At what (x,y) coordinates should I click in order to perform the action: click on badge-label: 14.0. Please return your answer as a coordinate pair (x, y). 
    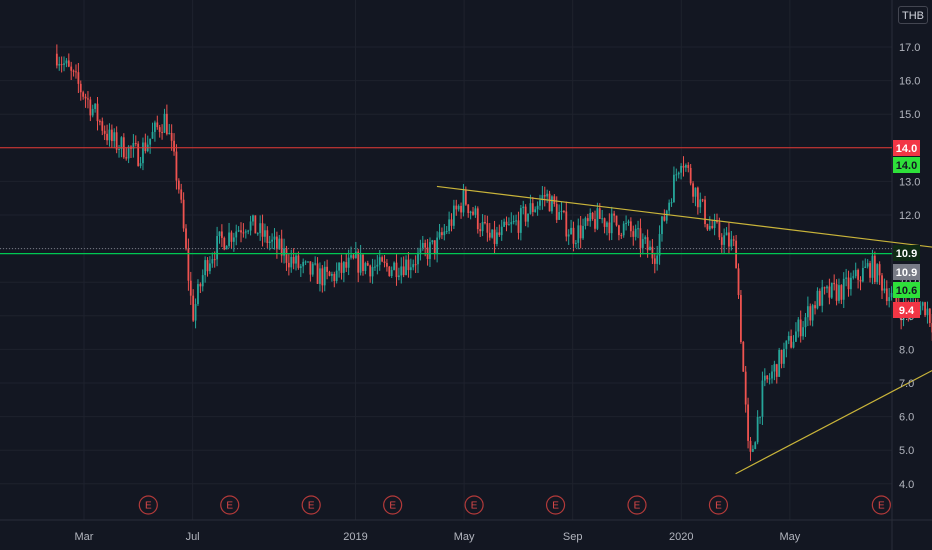
    Looking at the image, I should click on (906, 166).